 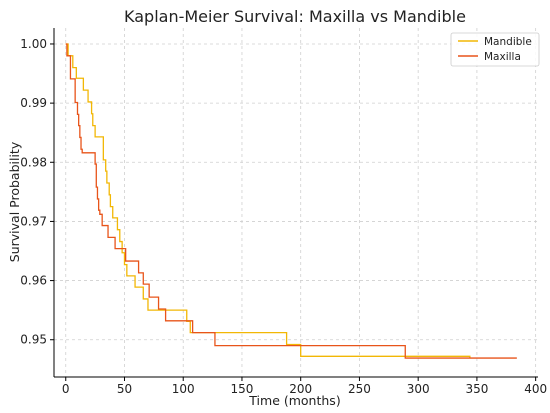 What do you see at coordinates (476, 389) in the screenshot?
I see `x-tick-label: 350` at bounding box center [476, 389].